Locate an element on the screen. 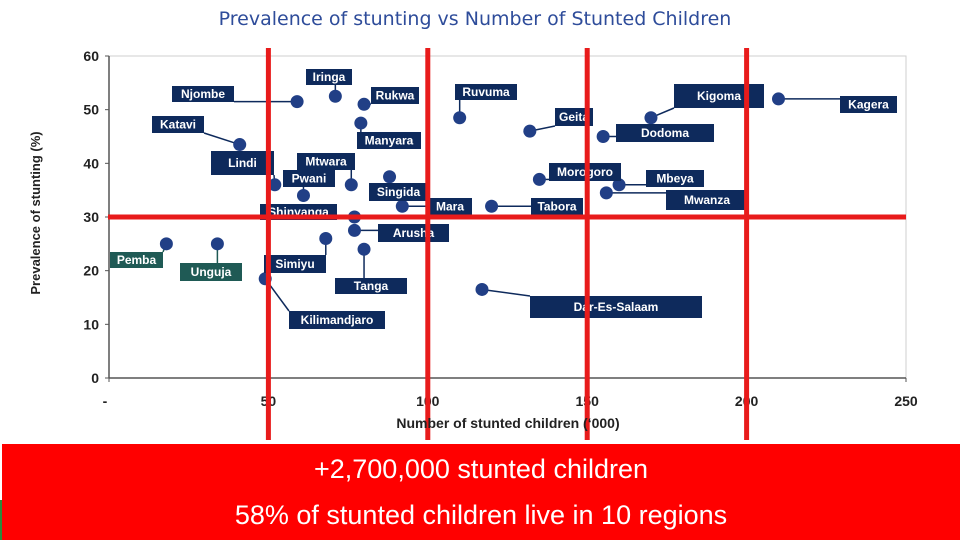 This screenshot has height=540, width=960. point-label: Mtwara is located at coordinates (326, 162).